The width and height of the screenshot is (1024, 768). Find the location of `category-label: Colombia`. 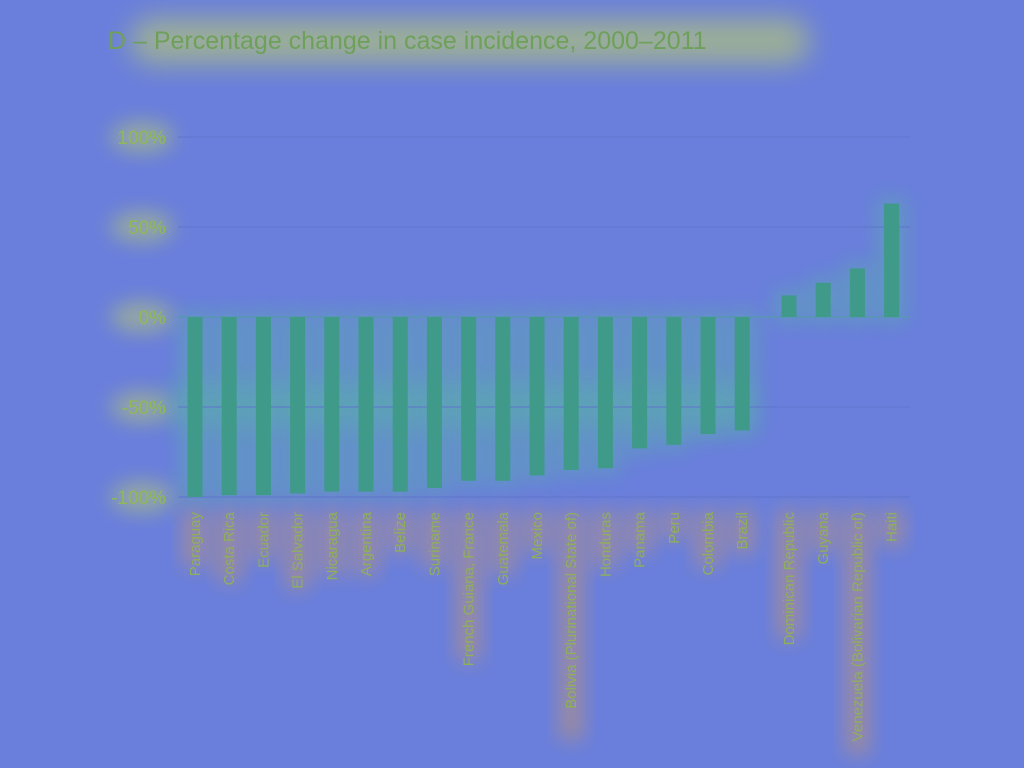

category-label: Colombia is located at coordinates (708, 543).